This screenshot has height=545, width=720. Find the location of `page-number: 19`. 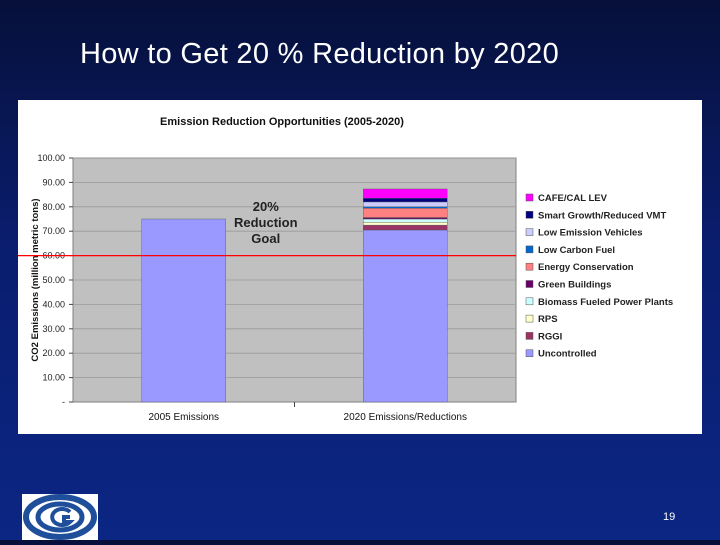

page-number: 19 is located at coordinates (669, 517).